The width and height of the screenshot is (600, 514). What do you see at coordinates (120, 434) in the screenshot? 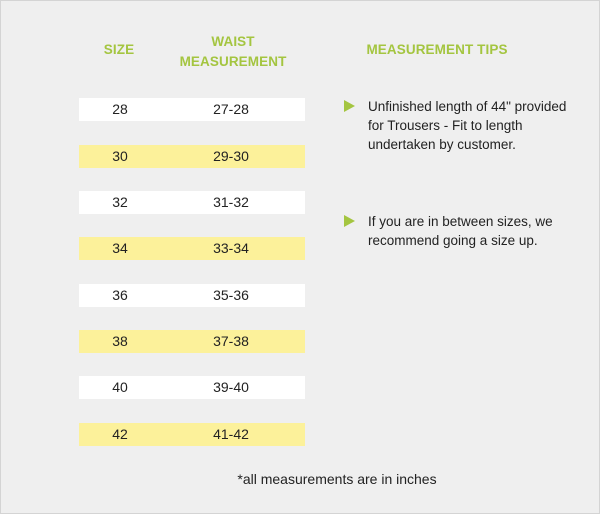
I see `size-cell: 42` at bounding box center [120, 434].